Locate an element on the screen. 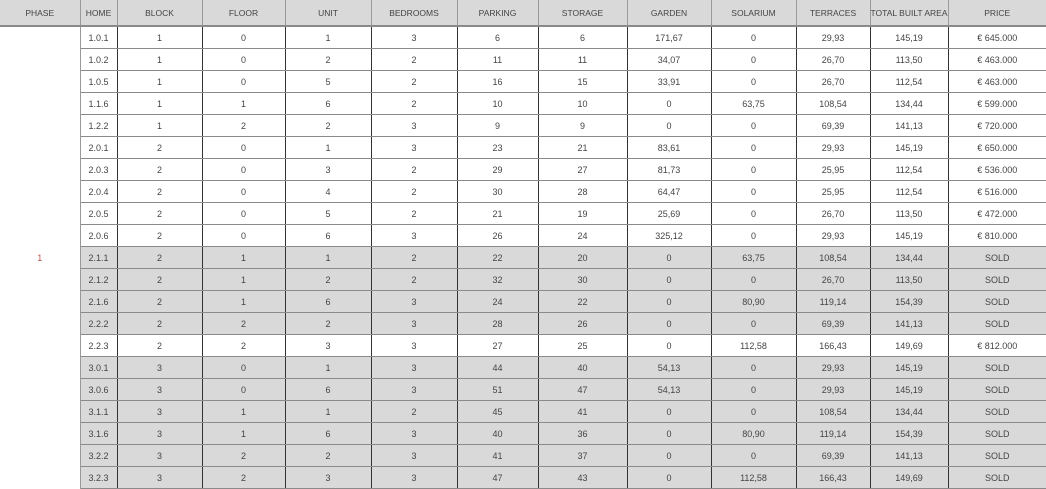 The width and height of the screenshot is (1046, 489). table-row: 2.1.6 2 1 6 3 24 22 0 80,90 119,14 154,39 SOLD is located at coordinates (523, 301).